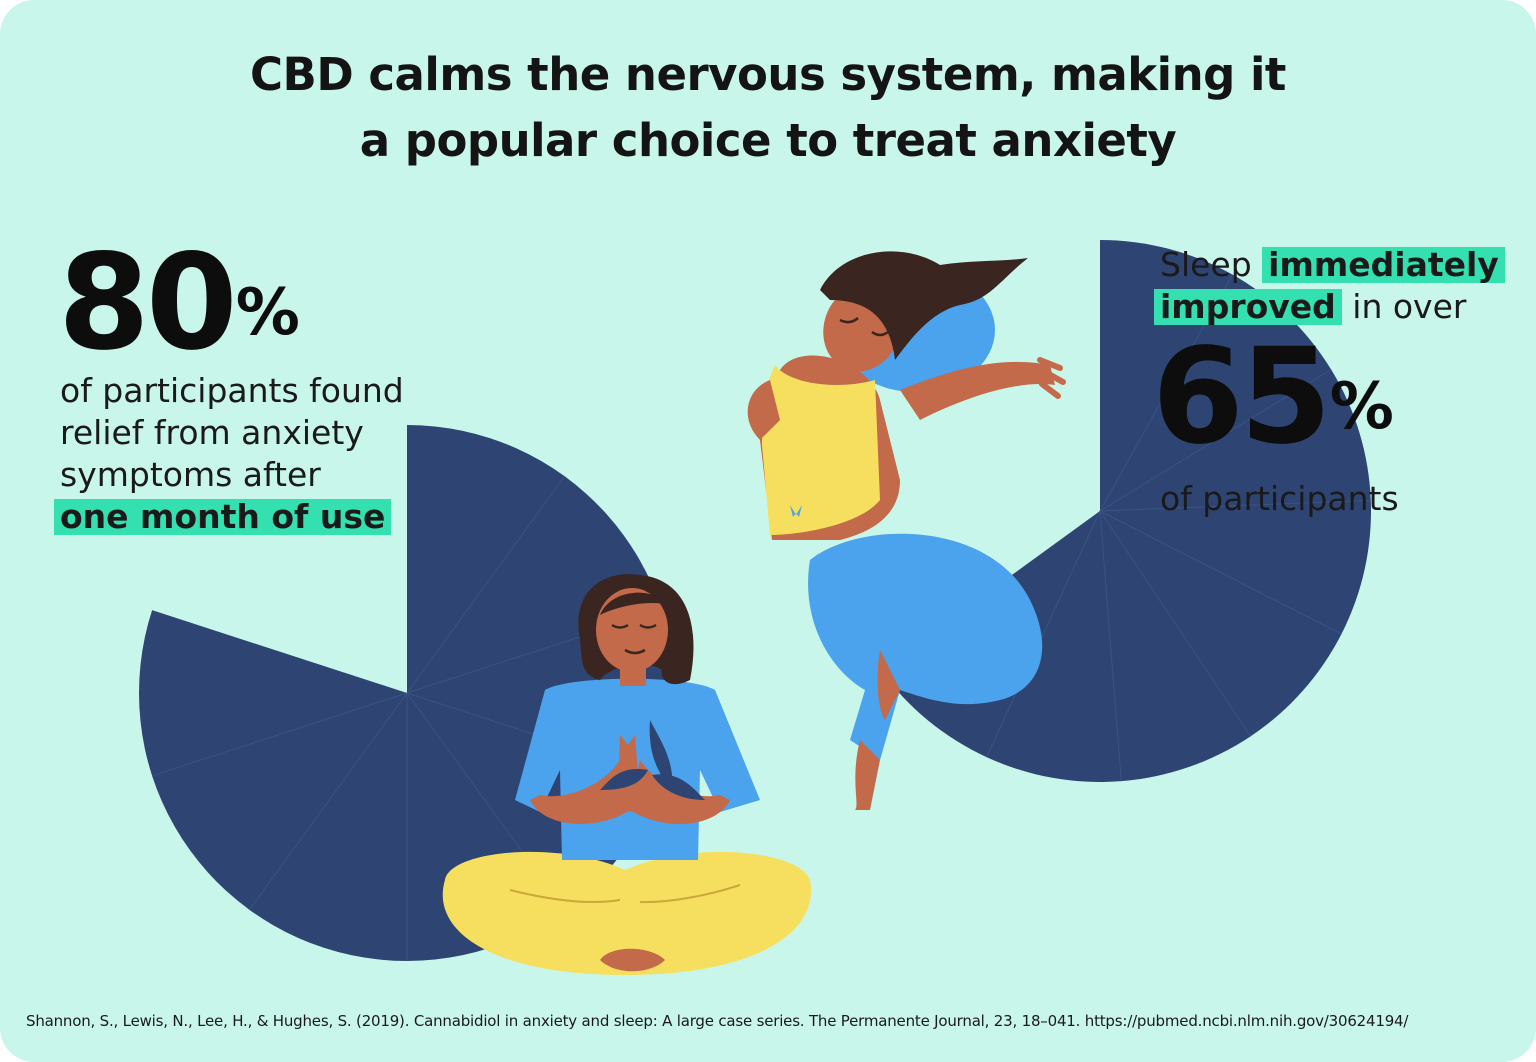  Describe the element at coordinates (267, 313) in the screenshot. I see `stat-80-unit: %` at that location.